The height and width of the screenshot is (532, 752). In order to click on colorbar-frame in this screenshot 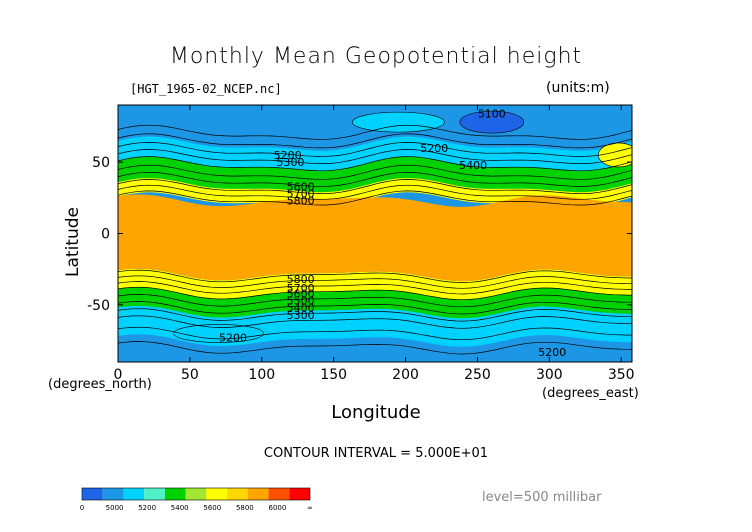, I will do `click(196, 494)`.